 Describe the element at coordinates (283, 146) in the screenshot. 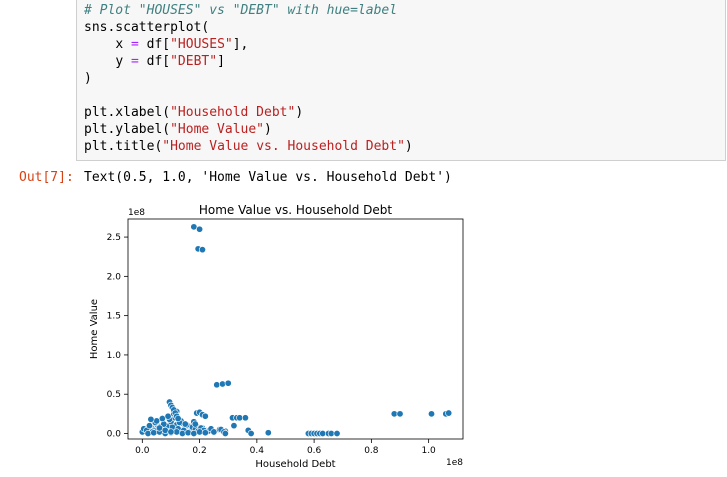

I see `code-string: "Home Value vs. Household Debt"` at that location.